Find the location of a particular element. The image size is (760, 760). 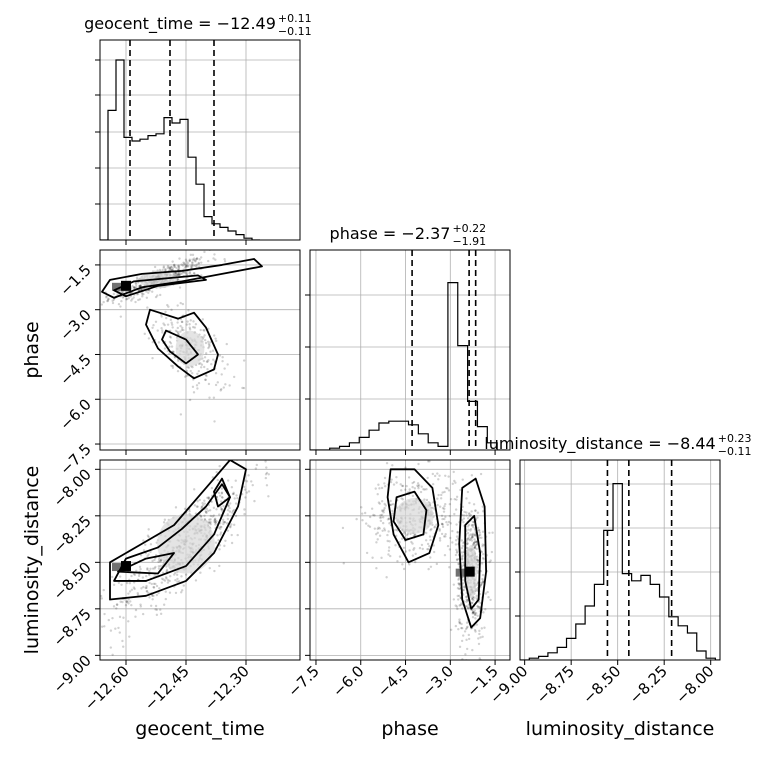

histogram-step-line is located at coordinates (620, 571).